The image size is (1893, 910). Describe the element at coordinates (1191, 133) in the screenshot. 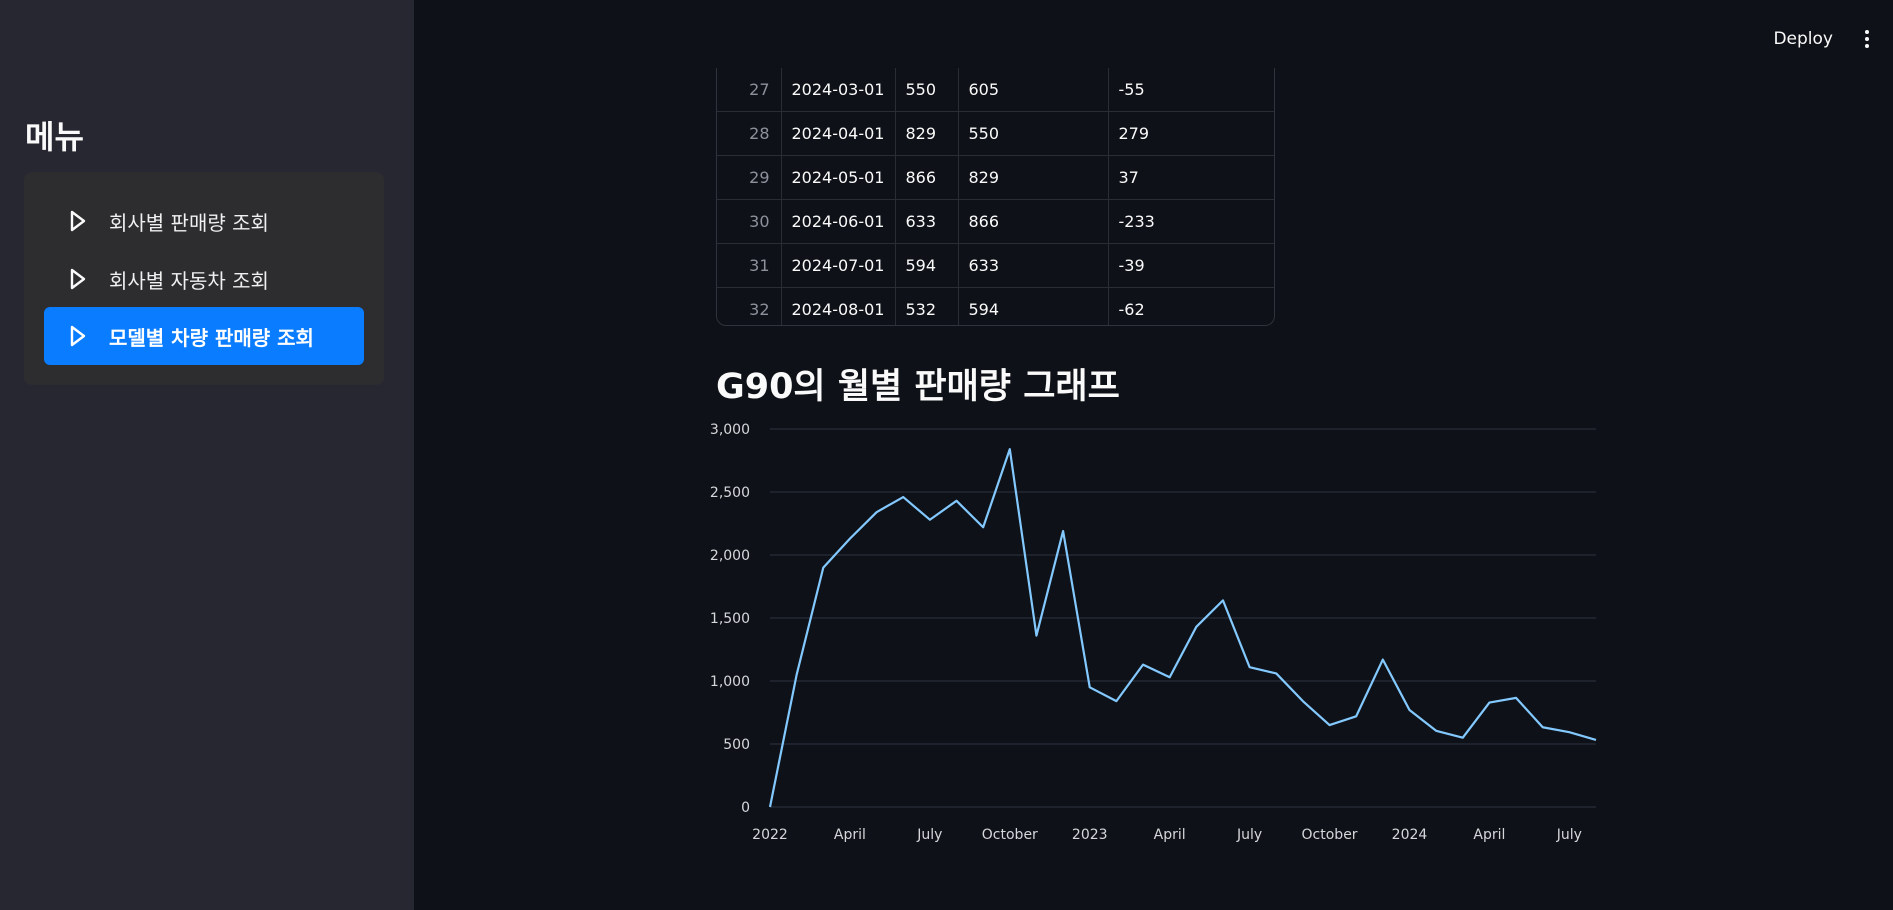

I see `diff-cell: 279` at that location.